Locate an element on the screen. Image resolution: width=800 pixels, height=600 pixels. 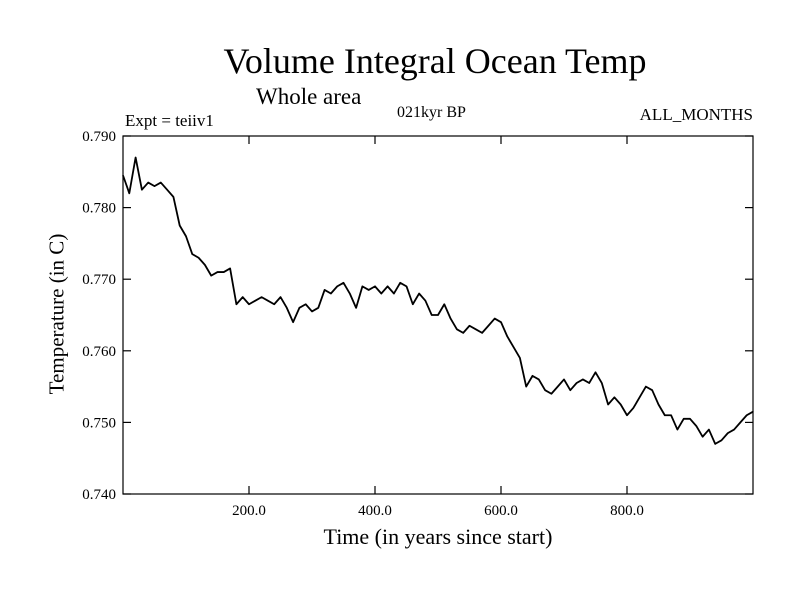
chart-title: Volume Integral Ocean Temp is located at coordinates (435, 61).